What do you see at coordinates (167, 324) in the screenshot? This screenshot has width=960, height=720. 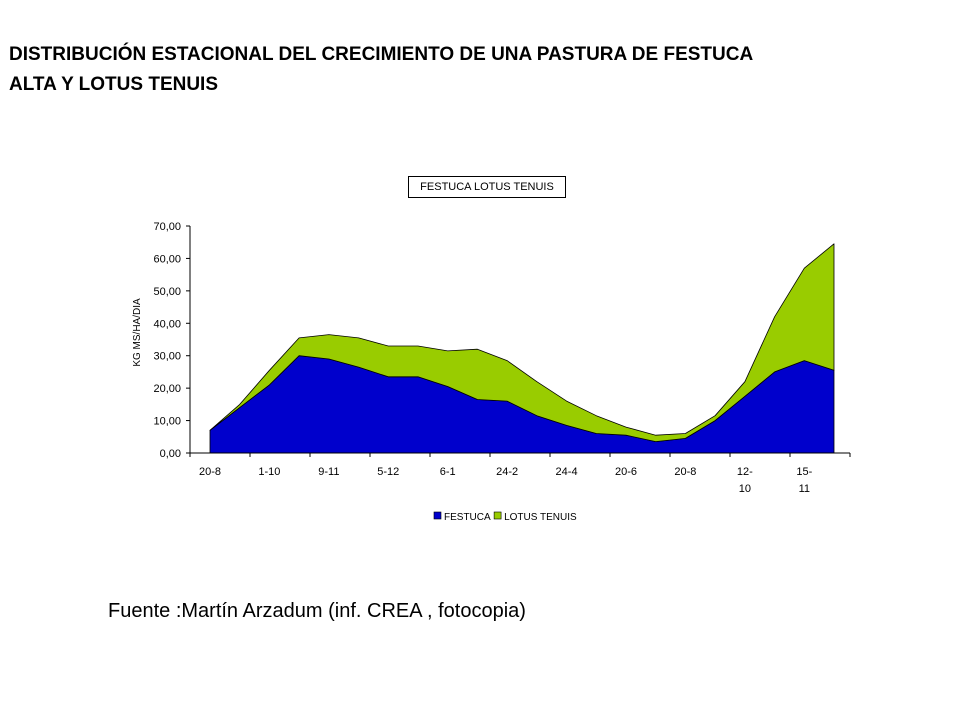 I see `y-tick-label: 40,00` at bounding box center [167, 324].